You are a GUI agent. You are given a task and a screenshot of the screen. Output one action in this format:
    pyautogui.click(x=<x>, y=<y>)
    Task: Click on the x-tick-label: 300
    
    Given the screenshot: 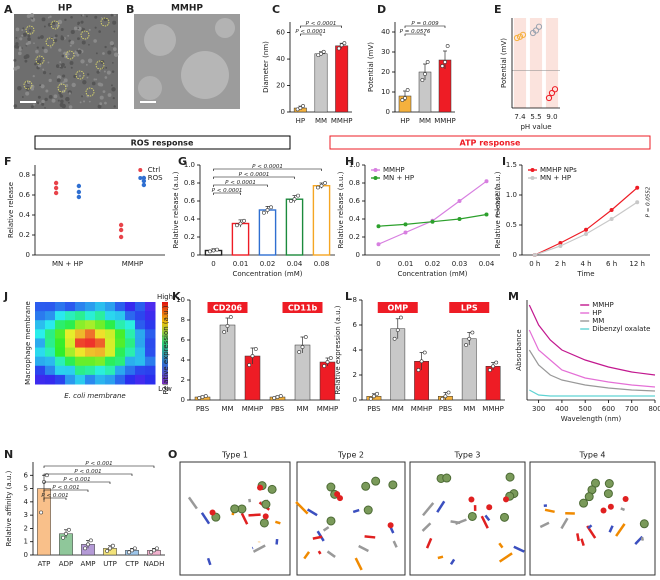 What is the action you would take?
    pyautogui.click(x=538, y=409)
    